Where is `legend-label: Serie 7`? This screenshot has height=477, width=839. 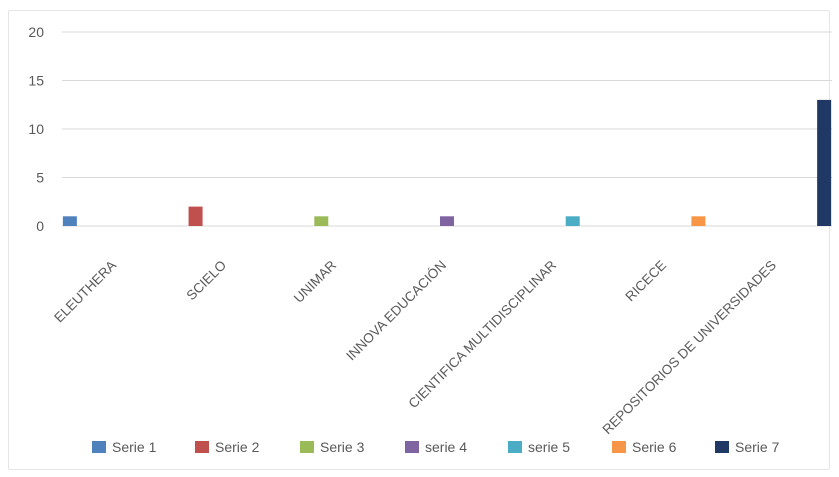
legend-label: Serie 7 is located at coordinates (757, 447).